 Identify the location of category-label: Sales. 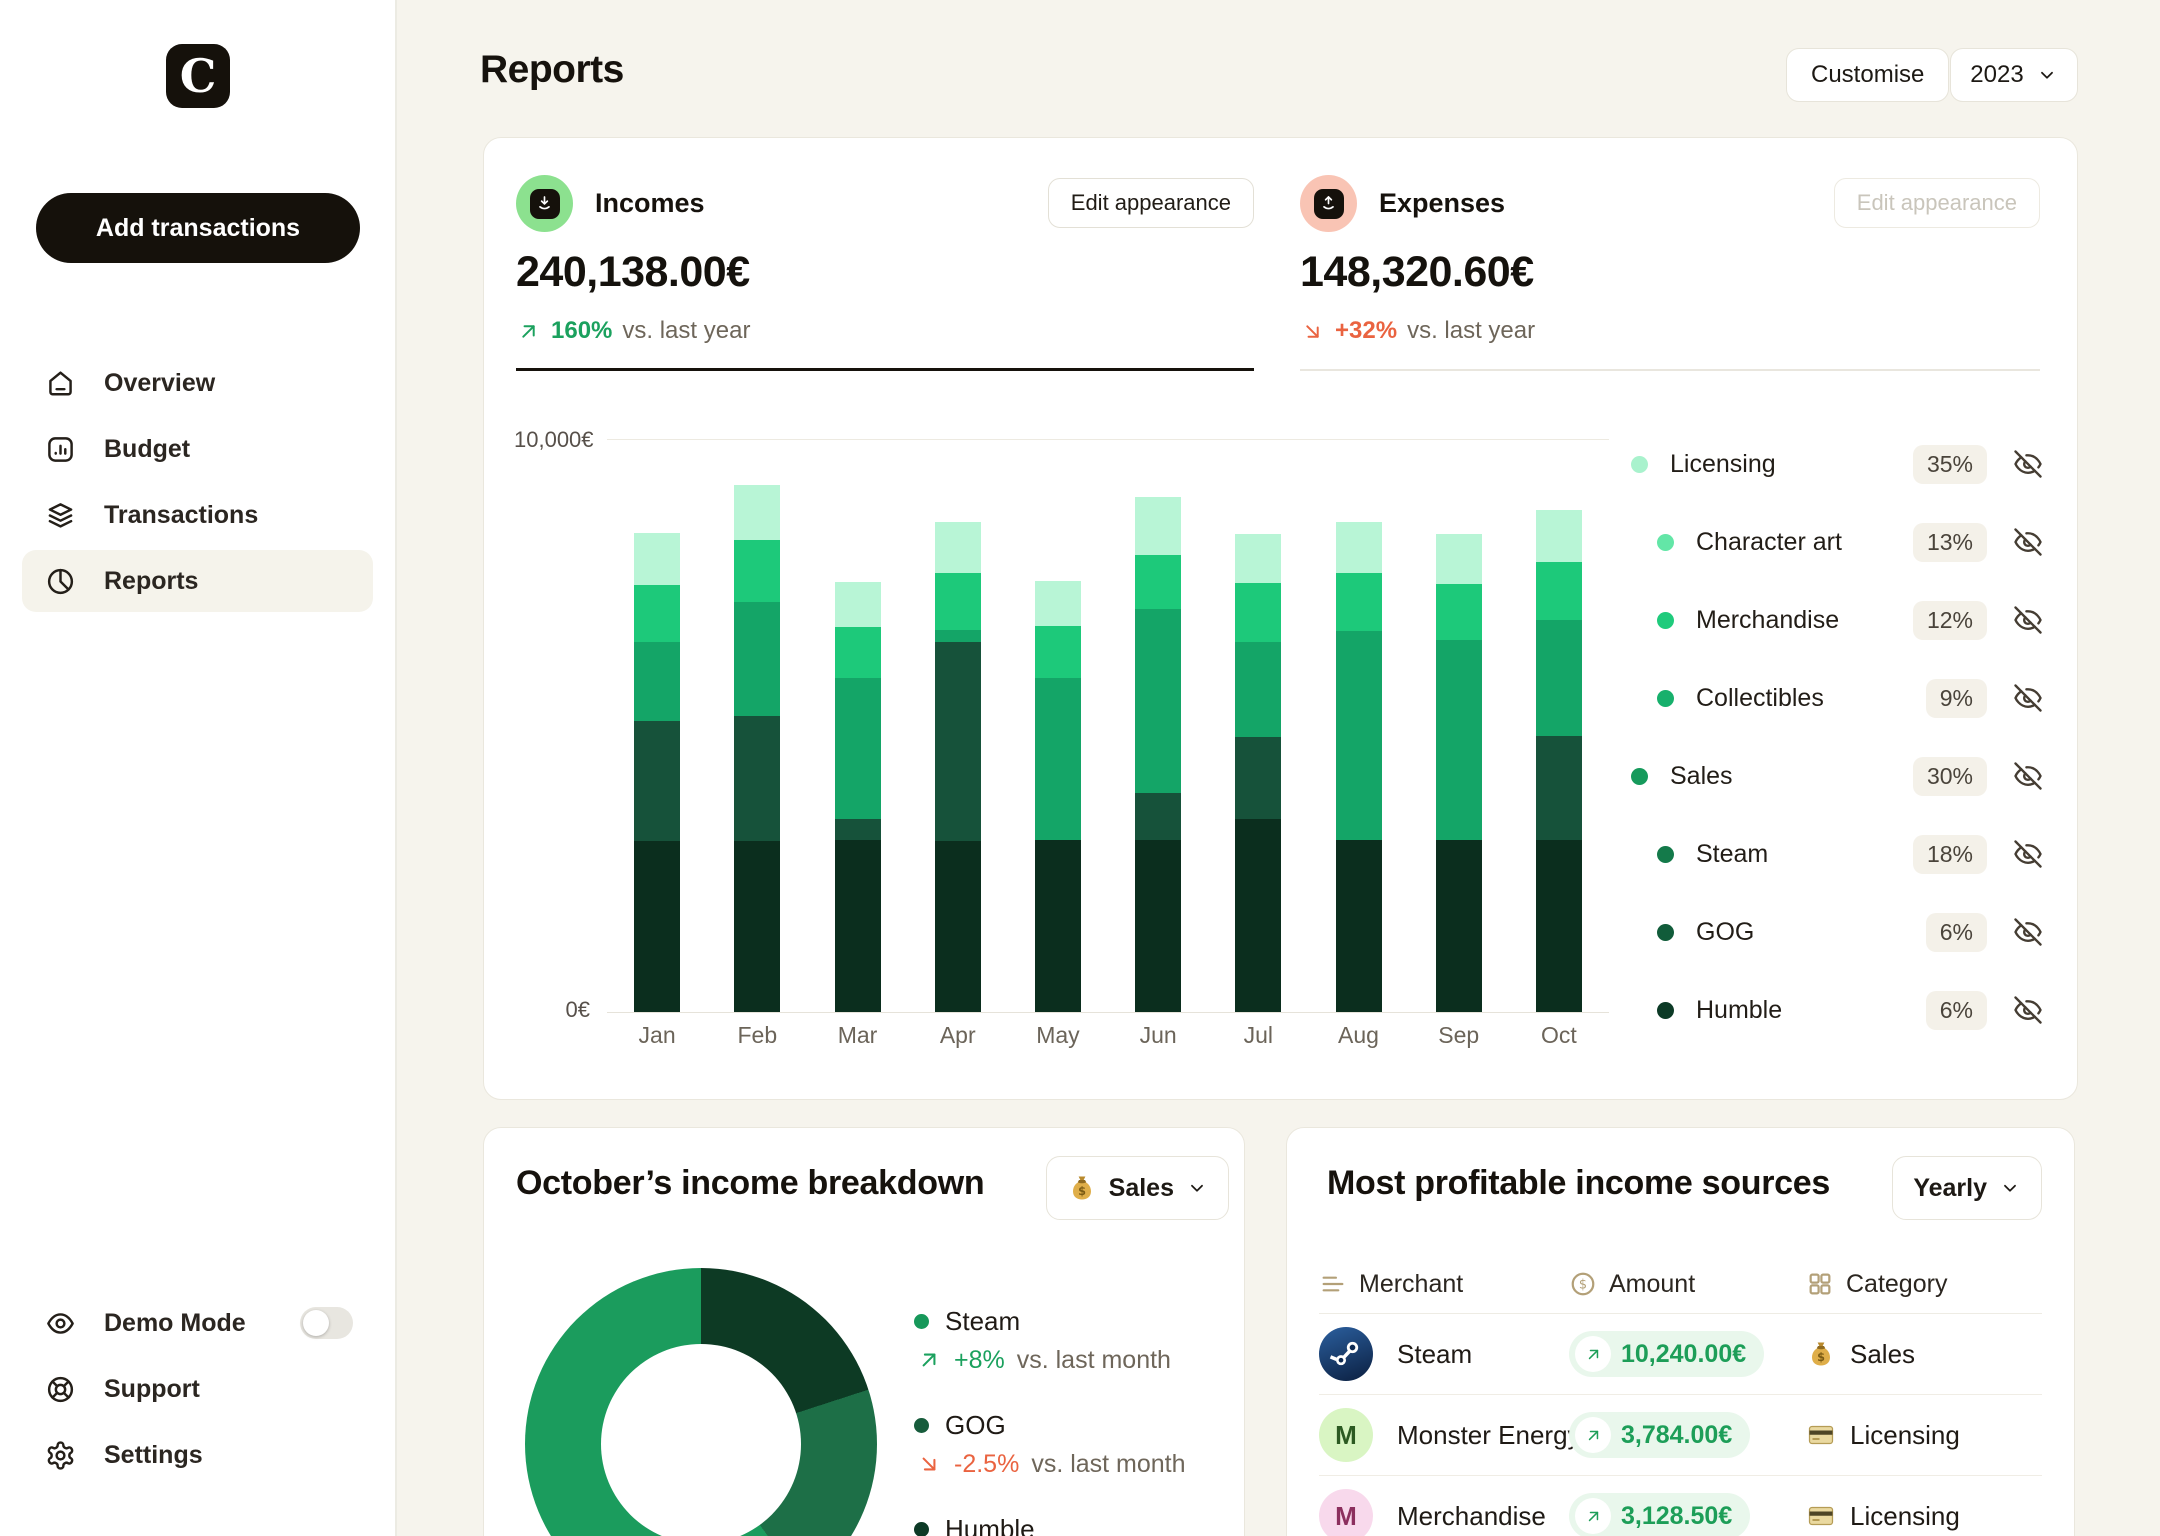
(1883, 1353).